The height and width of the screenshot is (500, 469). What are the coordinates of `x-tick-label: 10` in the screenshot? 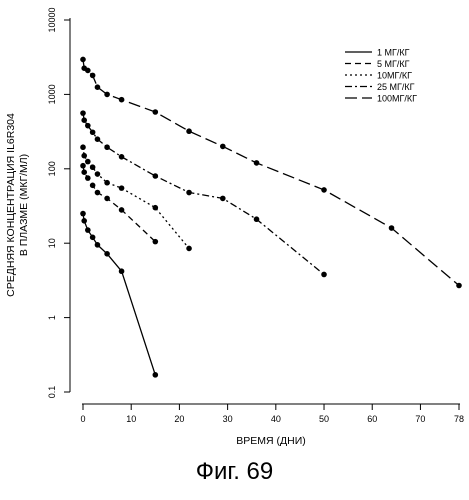 It's located at (131, 419).